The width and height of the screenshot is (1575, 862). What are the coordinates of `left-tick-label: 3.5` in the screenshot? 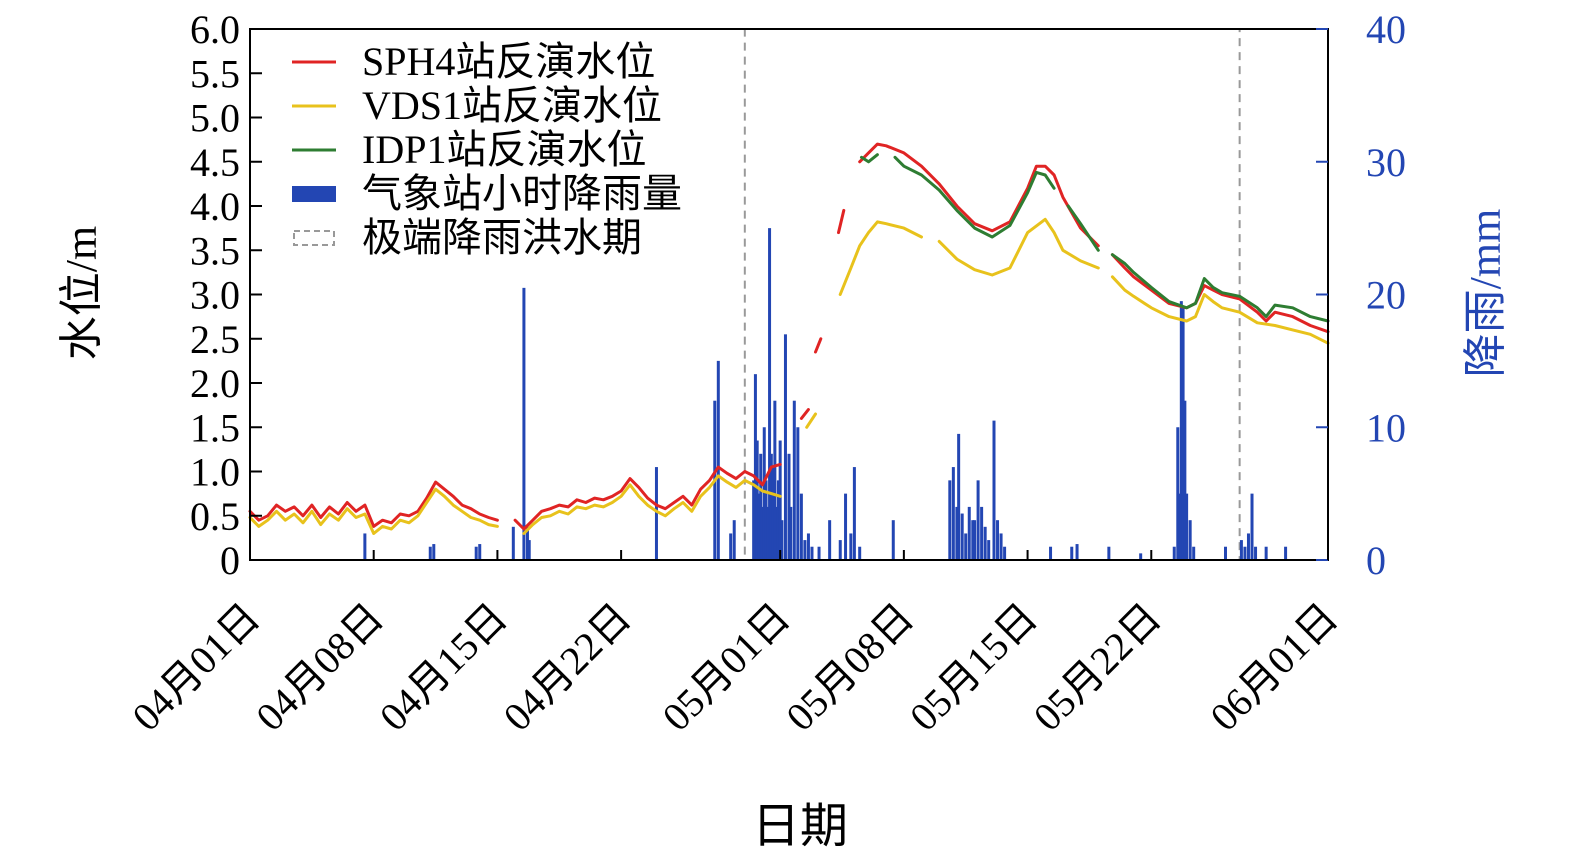 It's located at (215, 250).